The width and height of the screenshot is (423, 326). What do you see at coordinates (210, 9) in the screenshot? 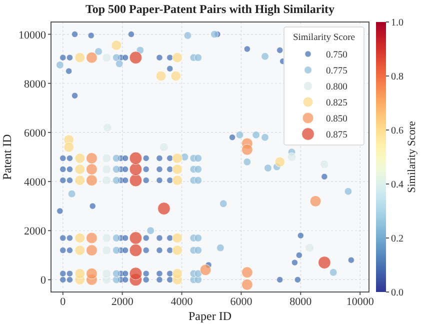
I see `chart-title: Top 500 Paper-Patent Pairs with High Similarity` at bounding box center [210, 9].